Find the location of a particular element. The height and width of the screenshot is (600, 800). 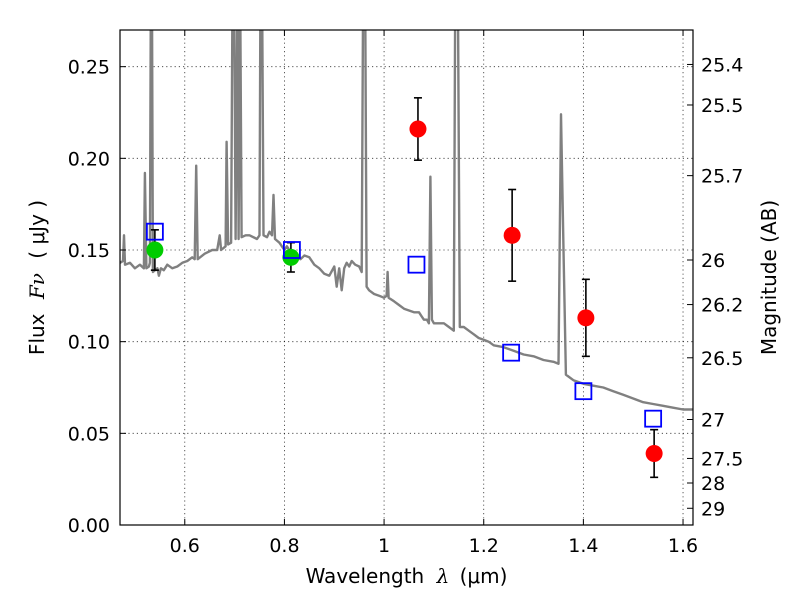

y-tick-label: 0.10 is located at coordinates (89, 343).